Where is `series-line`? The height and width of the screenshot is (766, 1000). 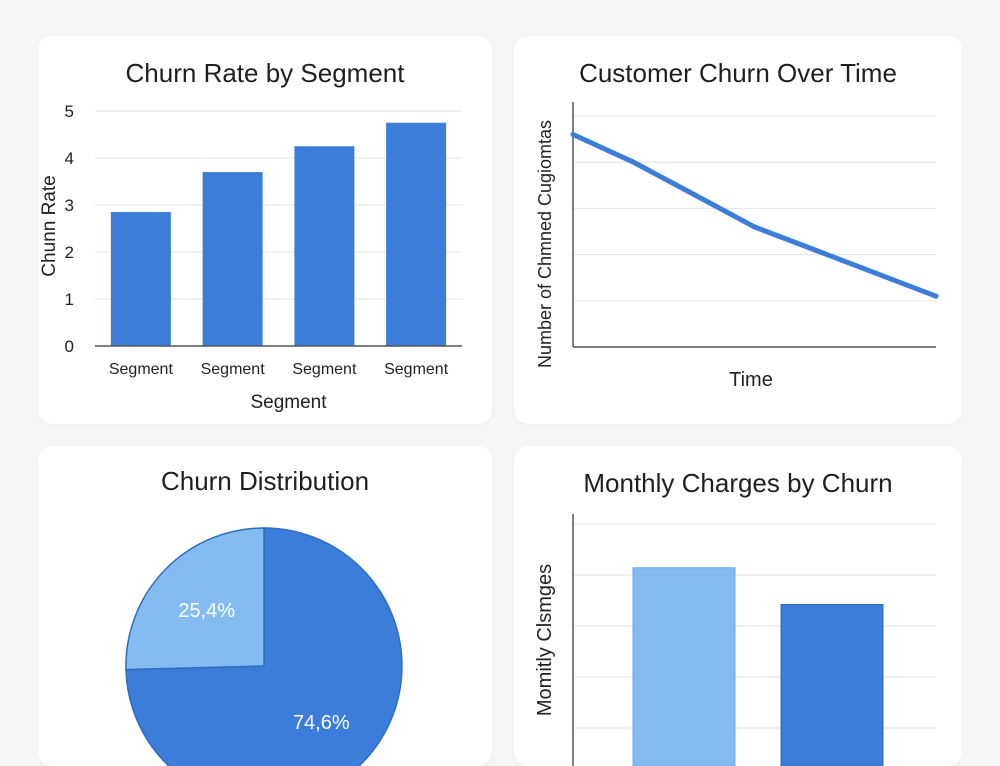 series-line is located at coordinates (754, 215).